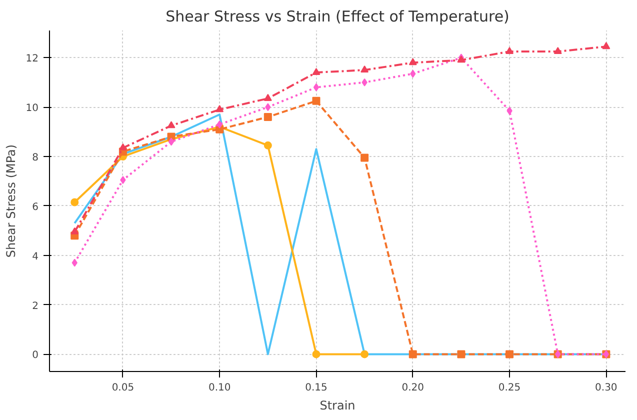 The height and width of the screenshot is (420, 637). Describe the element at coordinates (11, 201) in the screenshot. I see `y-axis-title: Shear Stress (MPa)` at that location.